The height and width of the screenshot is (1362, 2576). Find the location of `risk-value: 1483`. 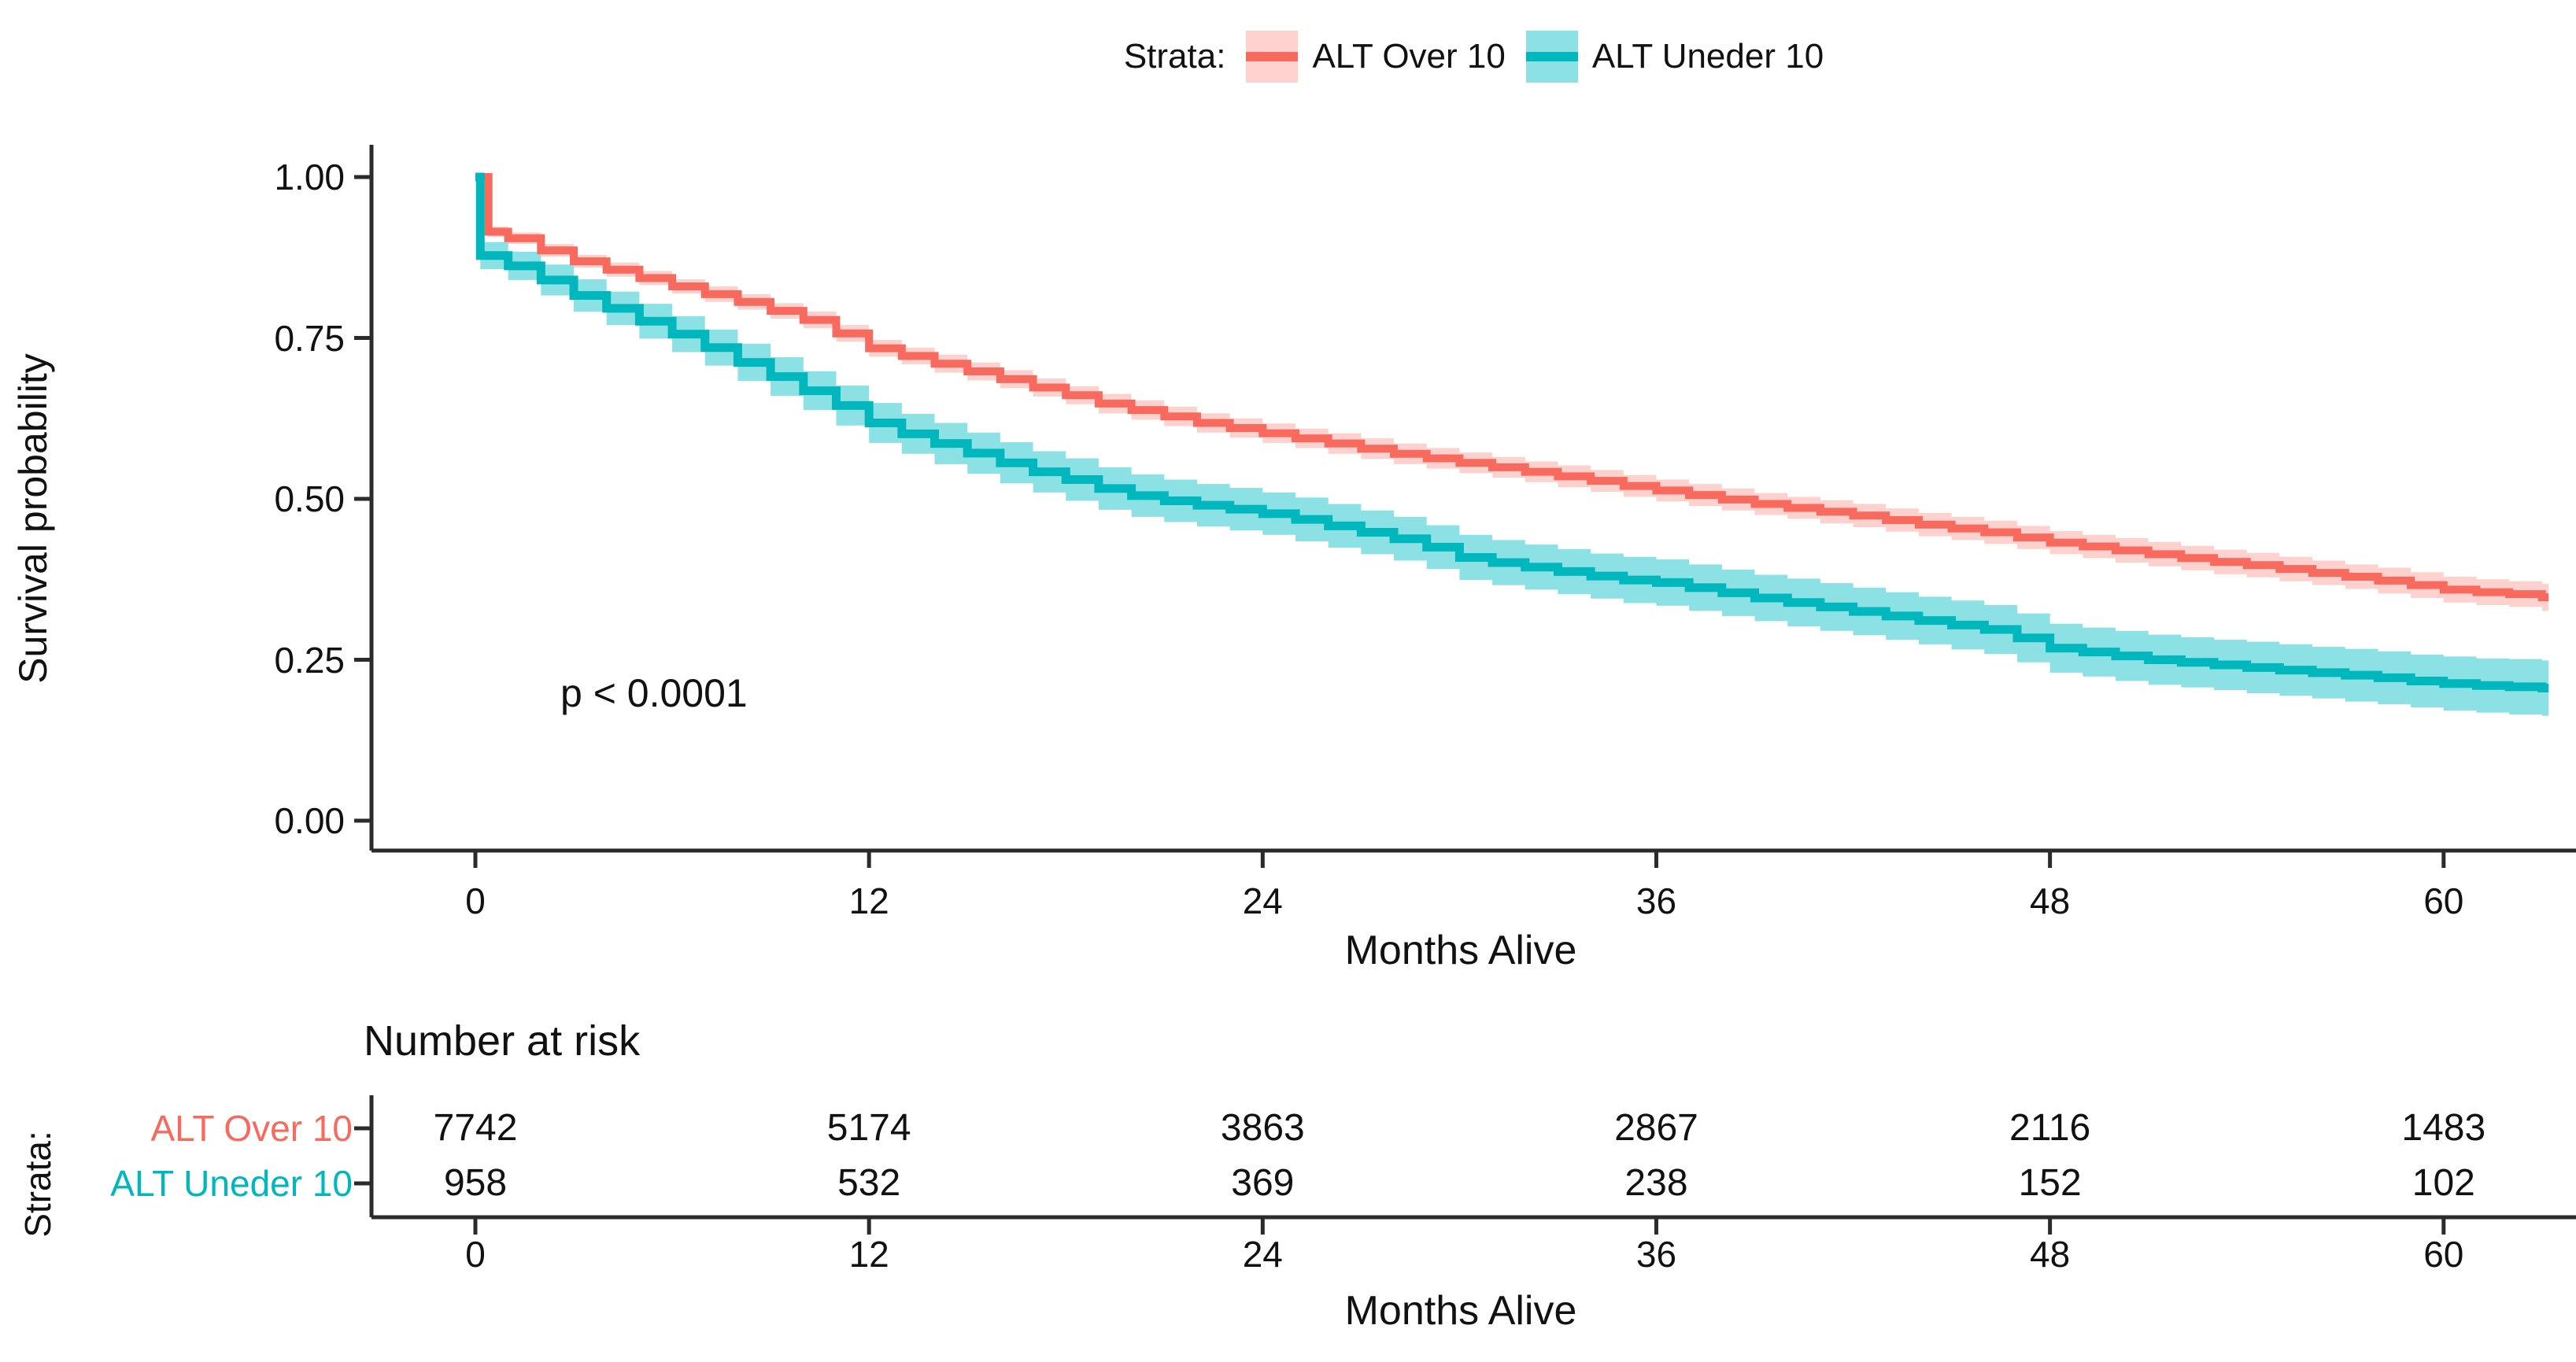

risk-value: 1483 is located at coordinates (2443, 1128).